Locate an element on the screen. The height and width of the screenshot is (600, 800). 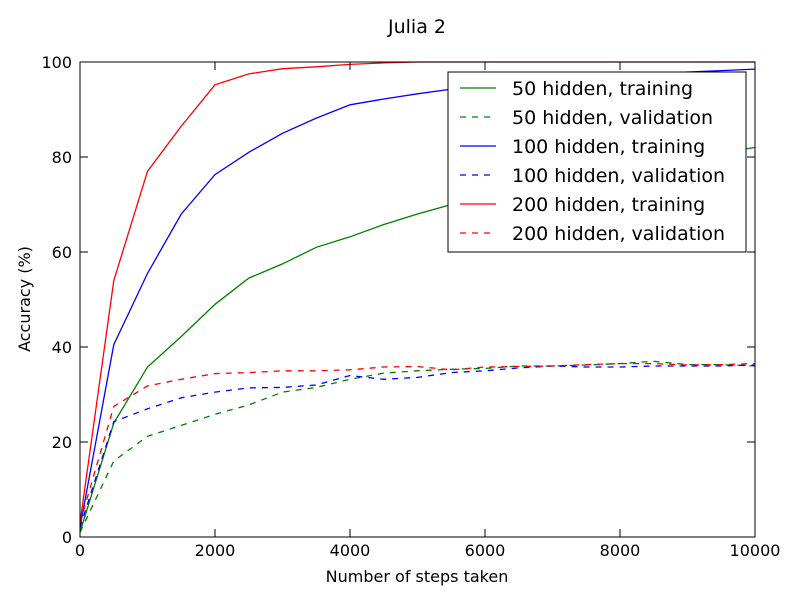
legend-label: 100 hidden, validation is located at coordinates (618, 176).